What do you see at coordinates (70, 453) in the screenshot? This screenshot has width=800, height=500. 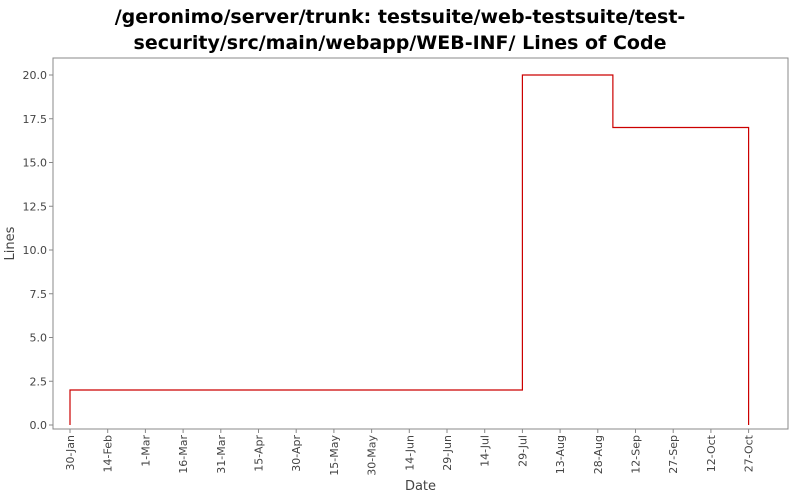 I see `x-tick-label: 30-Jan` at bounding box center [70, 453].